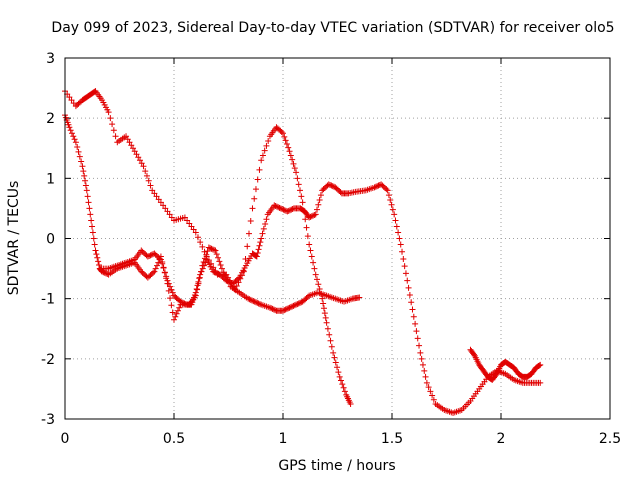 The height and width of the screenshot is (480, 640). I want to click on y-tick-label: 2, so click(50, 119).